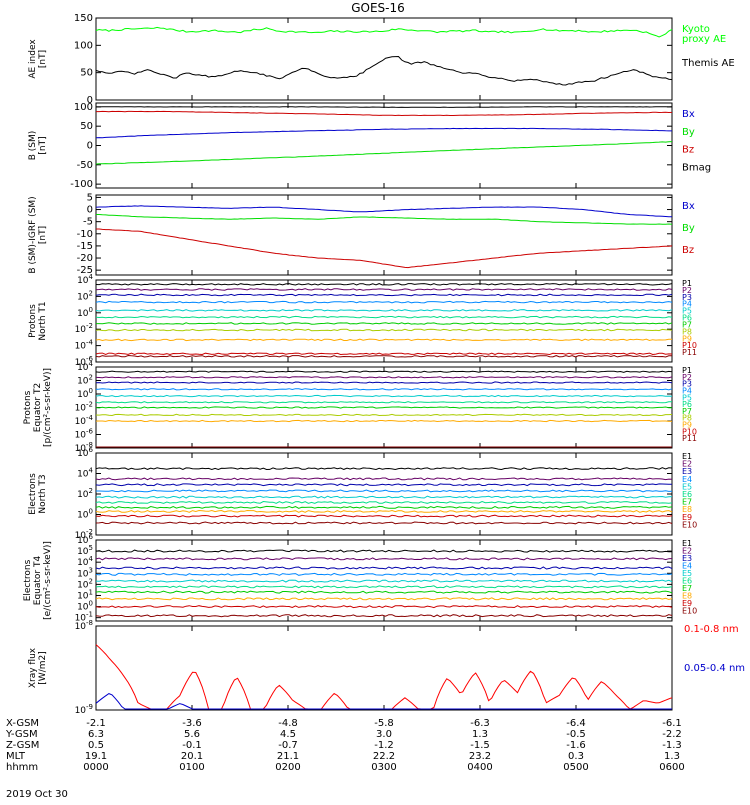 The width and height of the screenshot is (750, 805). What do you see at coordinates (384, 745) in the screenshot?
I see `x-axis-value: -1.2` at bounding box center [384, 745].